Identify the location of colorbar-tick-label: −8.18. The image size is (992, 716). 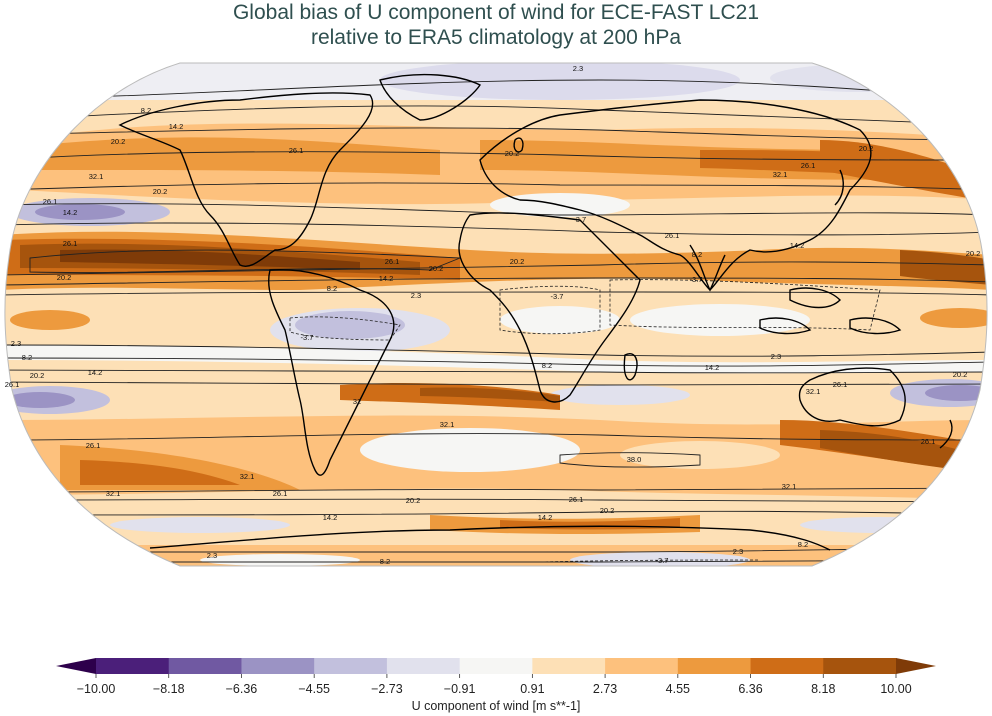
(168, 689).